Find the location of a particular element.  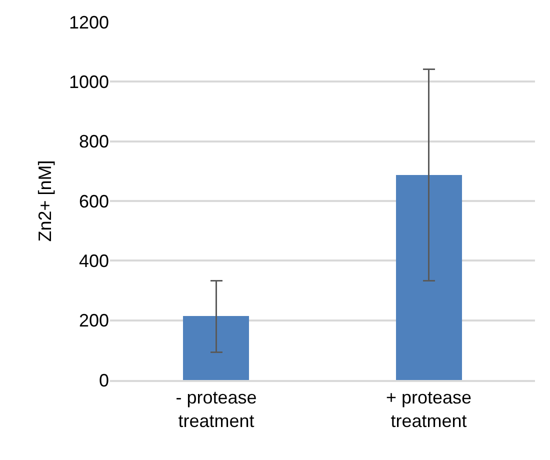

y-tick-label: 200 is located at coordinates (93, 320).